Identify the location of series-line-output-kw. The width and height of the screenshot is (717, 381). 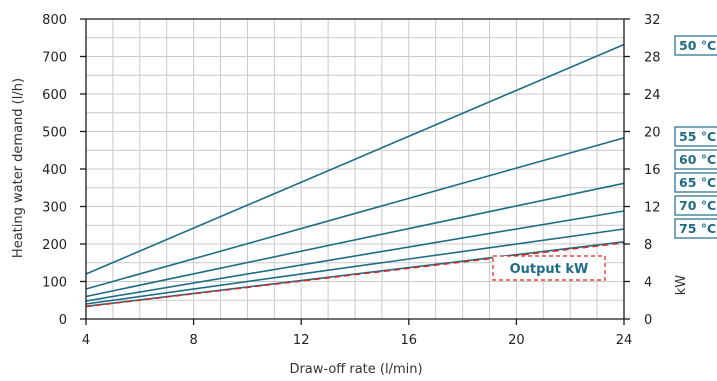
(355, 275).